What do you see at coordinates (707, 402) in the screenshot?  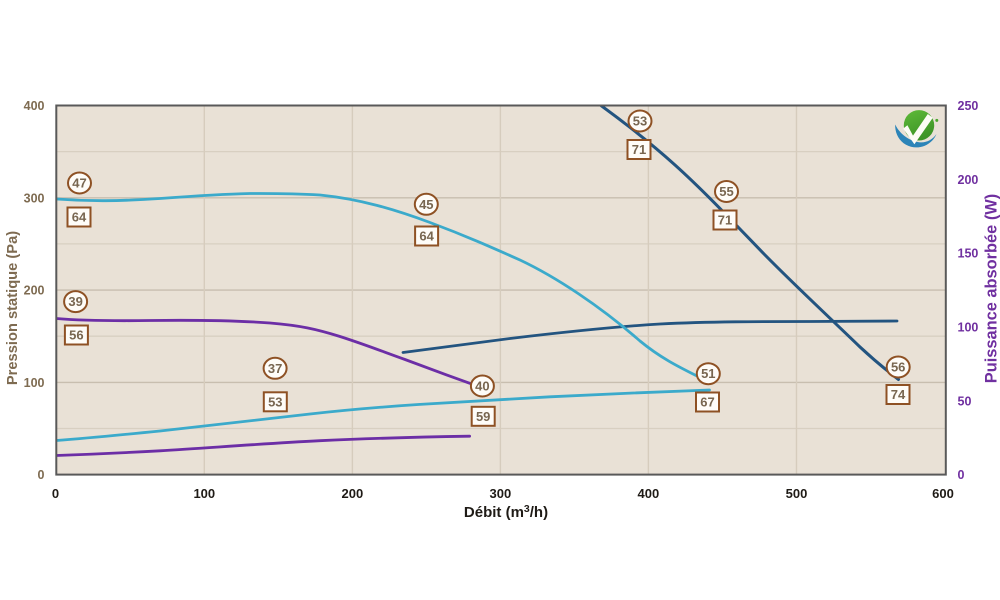 I see `svg-text: 67` at bounding box center [707, 402].